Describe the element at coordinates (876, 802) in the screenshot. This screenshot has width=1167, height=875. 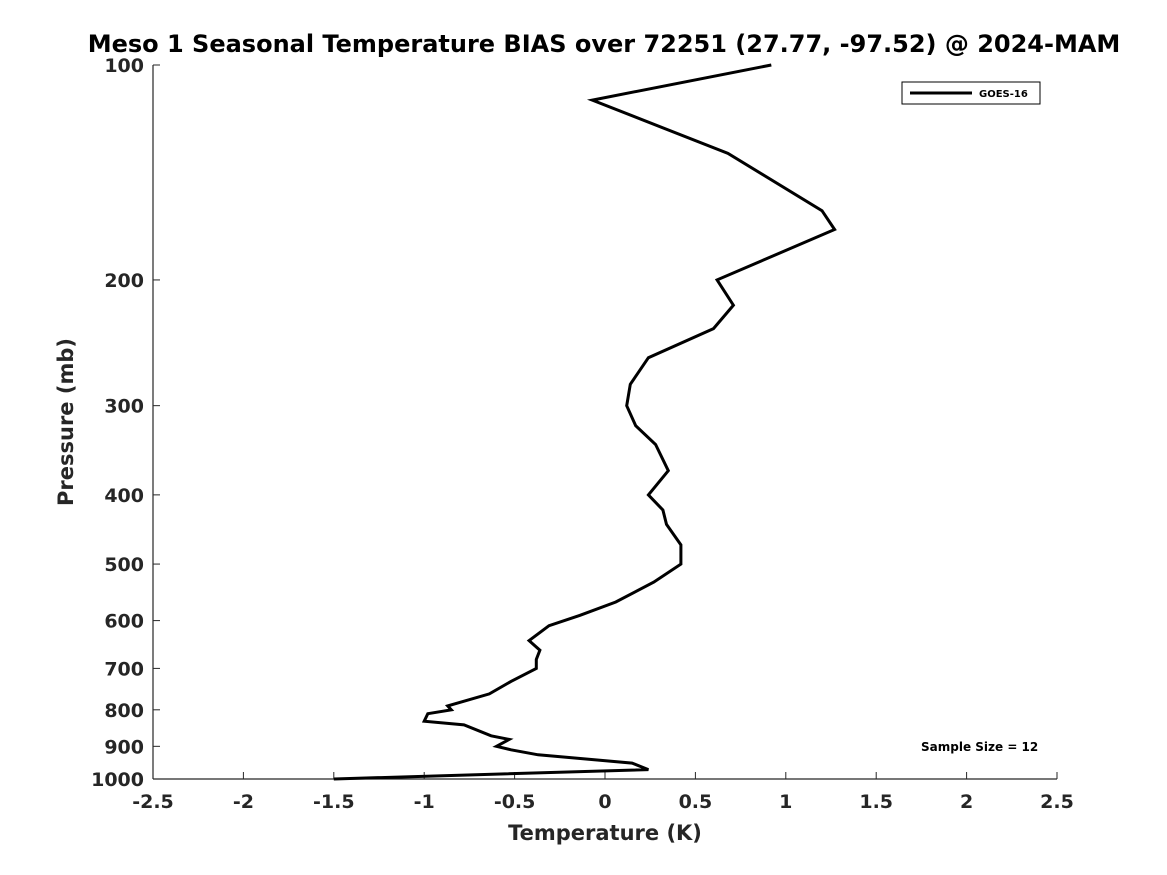
I see `x-tick-label: 1.5` at that location.